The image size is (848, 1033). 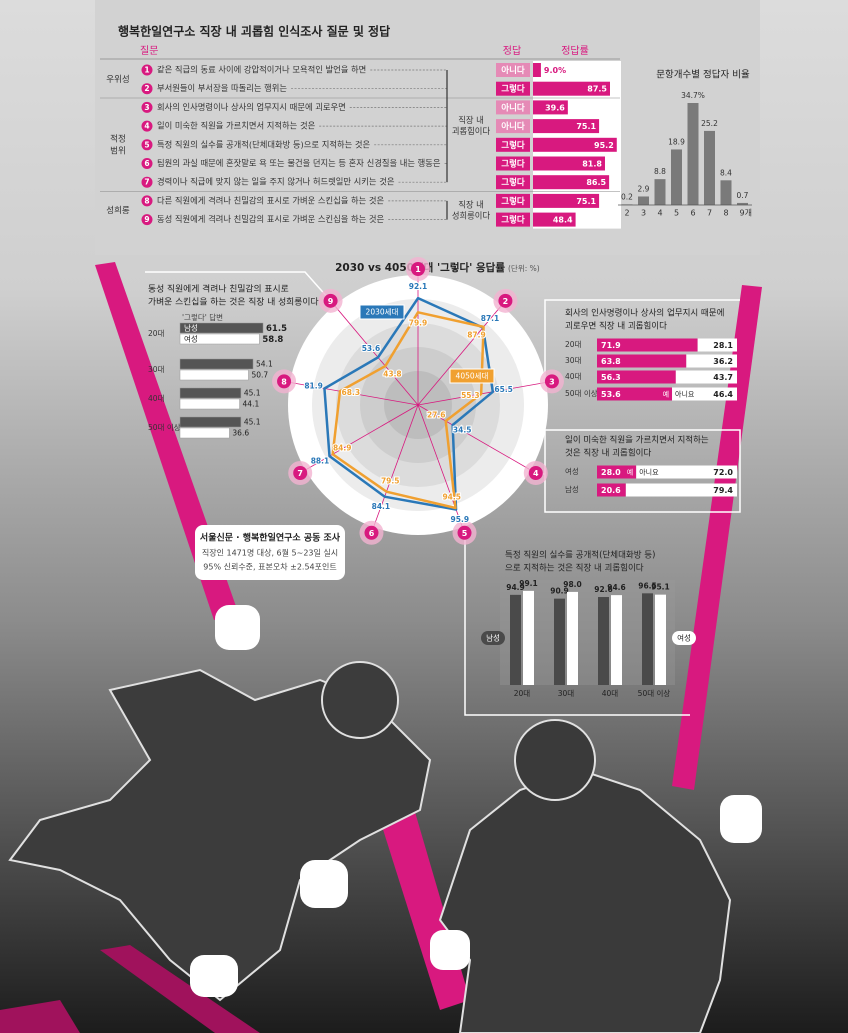 I want to click on row-number: 9, so click(x=146, y=219).